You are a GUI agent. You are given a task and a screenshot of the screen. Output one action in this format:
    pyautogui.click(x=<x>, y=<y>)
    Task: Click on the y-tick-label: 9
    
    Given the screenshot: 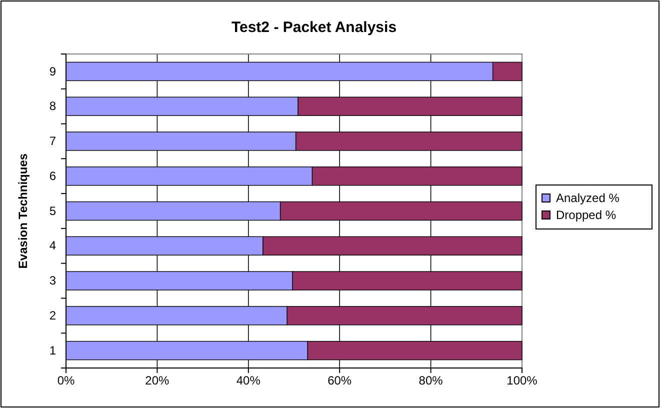 What is the action you would take?
    pyautogui.click(x=52, y=71)
    